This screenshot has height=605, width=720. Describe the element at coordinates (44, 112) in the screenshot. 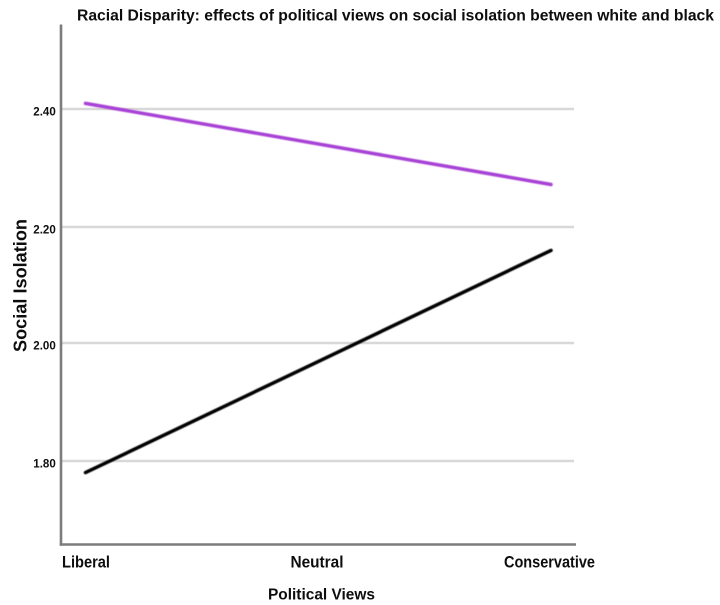

I see `svg-text: 2.40` at that location.